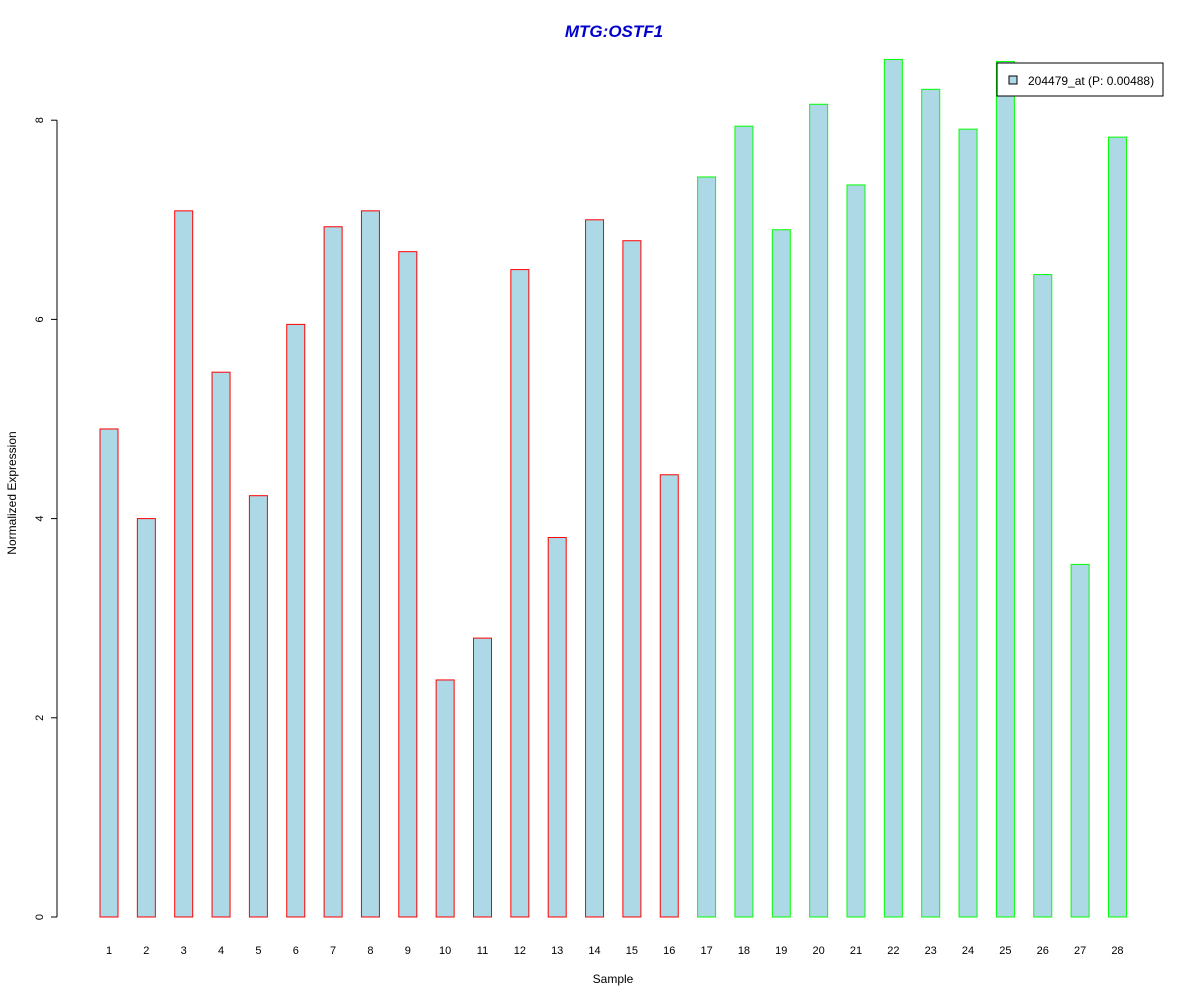  I want to click on x-tick-label: 18, so click(744, 951).